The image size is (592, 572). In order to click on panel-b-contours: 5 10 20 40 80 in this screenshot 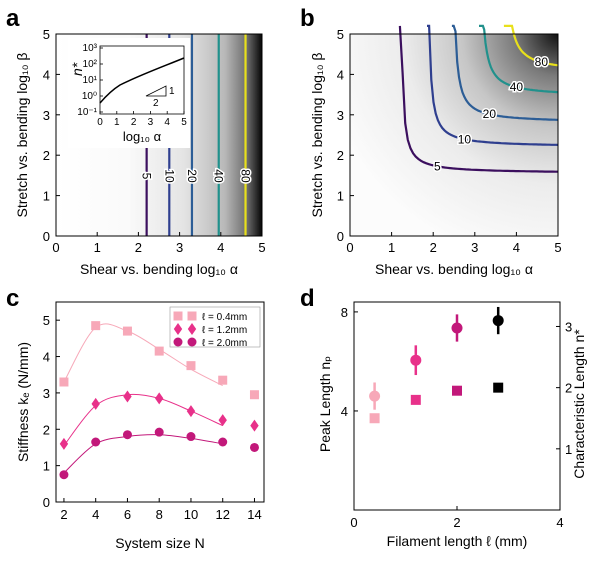, I will do `click(478, 99)`.